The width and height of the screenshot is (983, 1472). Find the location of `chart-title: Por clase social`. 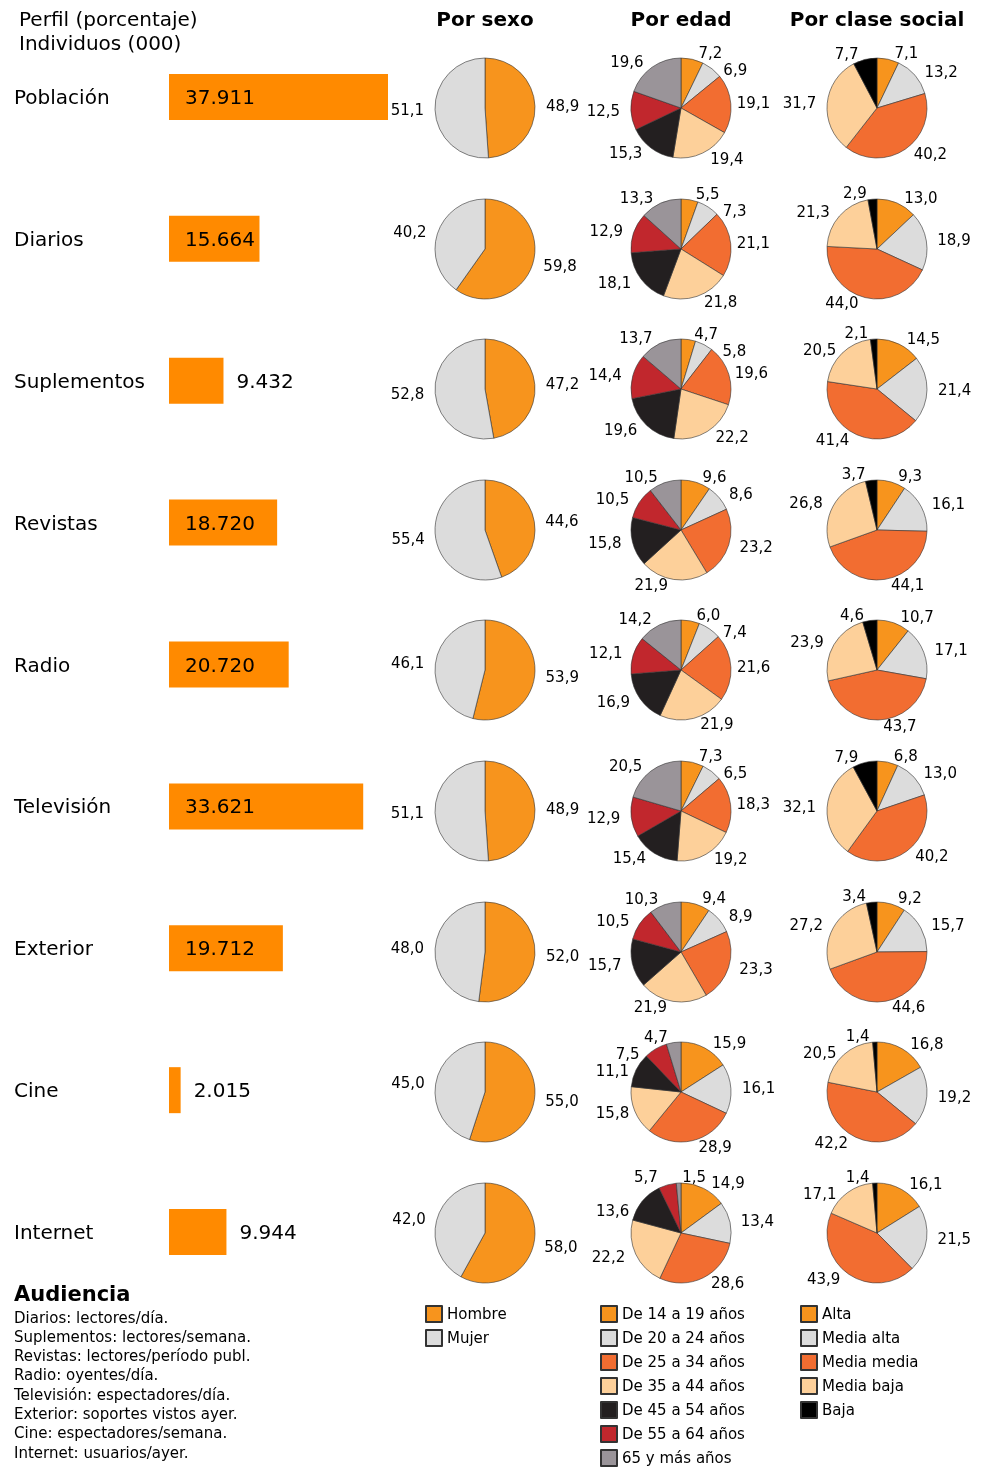

chart-title: Por clase social is located at coordinates (877, 19).